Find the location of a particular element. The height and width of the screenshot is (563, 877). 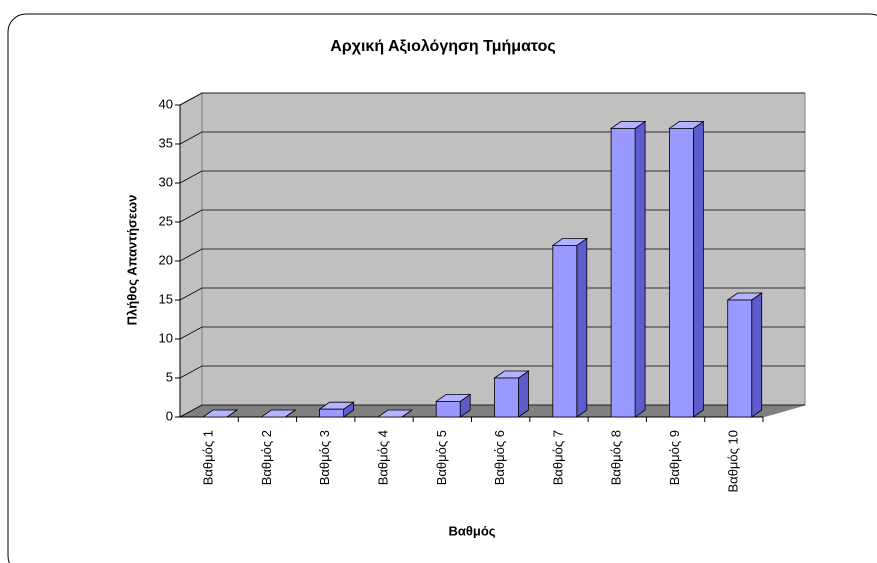

x-tick-label: Βαθμός 5 is located at coordinates (441, 457).